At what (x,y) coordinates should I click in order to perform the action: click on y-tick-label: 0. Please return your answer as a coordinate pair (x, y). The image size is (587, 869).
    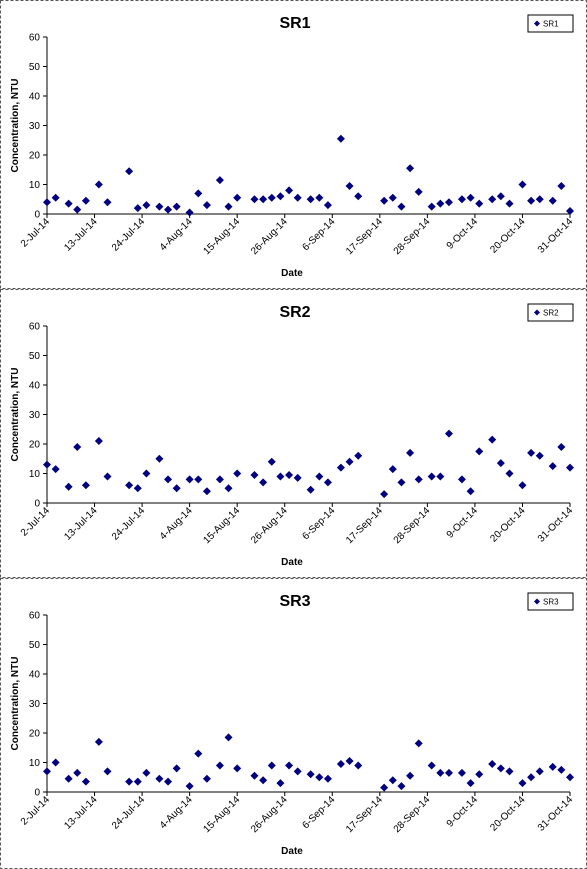
    Looking at the image, I should click on (37, 793).